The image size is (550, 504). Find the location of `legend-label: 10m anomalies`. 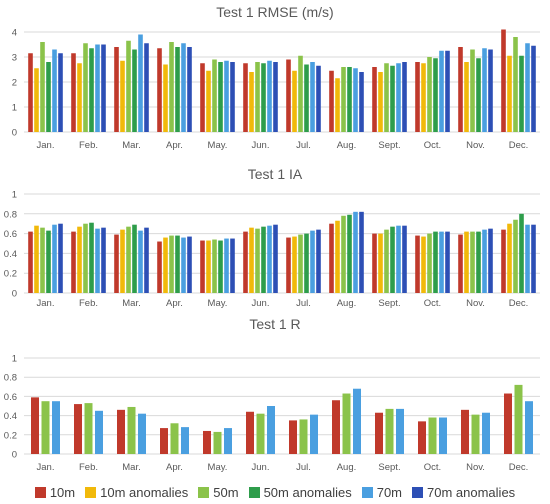

legend-label: 10m anomalies is located at coordinates (144, 492).